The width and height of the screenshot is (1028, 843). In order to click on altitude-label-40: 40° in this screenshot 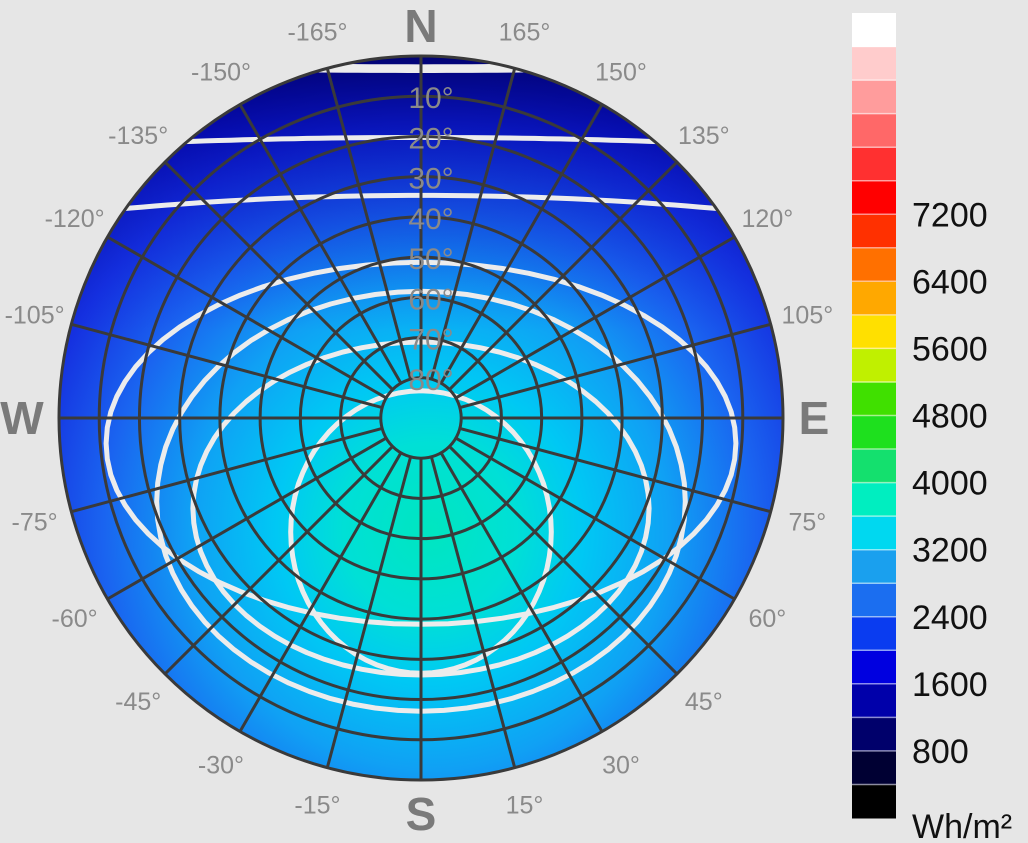, I will do `click(430, 219)`.